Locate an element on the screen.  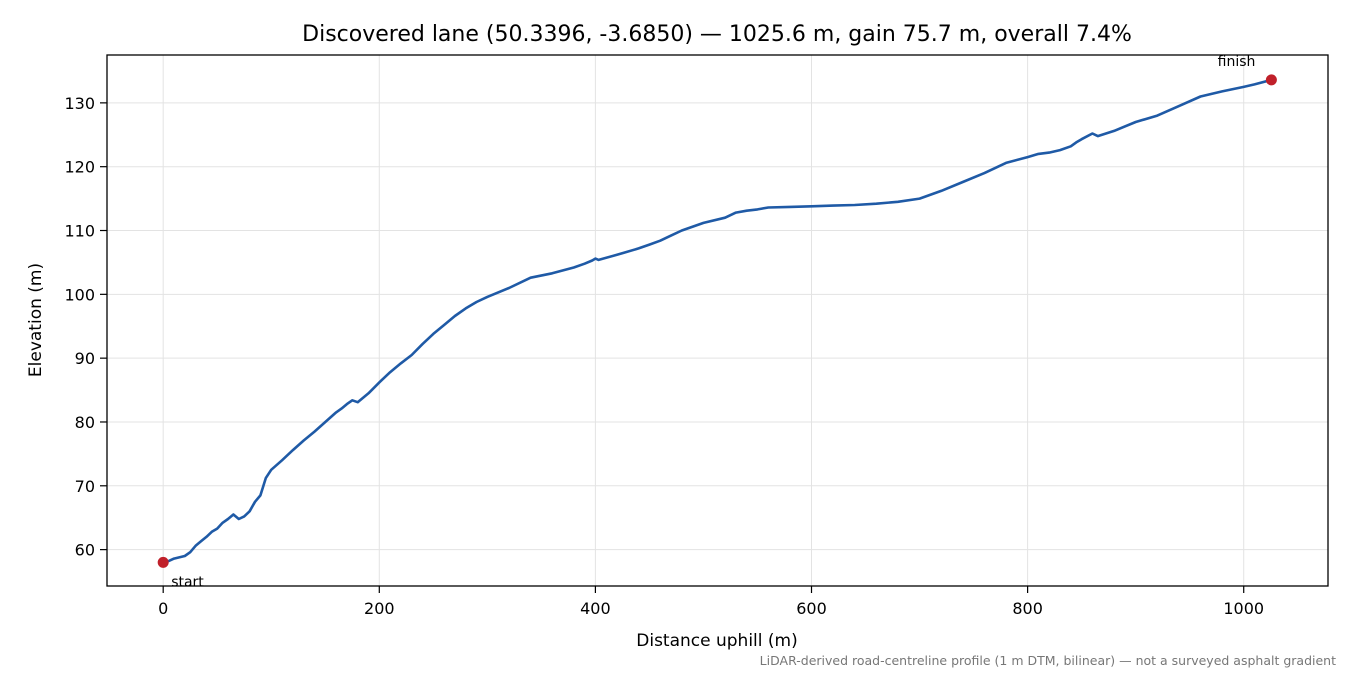
y-tick-label: 130 is located at coordinates (79, 103).